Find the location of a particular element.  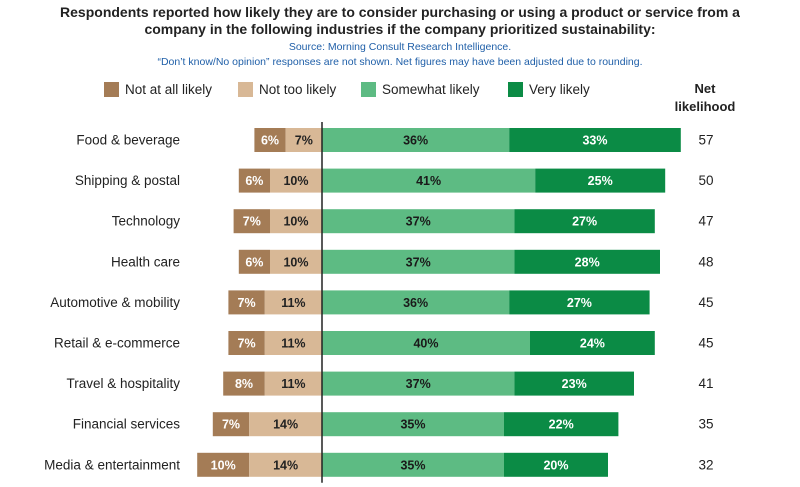

bar-not-at-all-shipping-and-postal is located at coordinates (254, 180).